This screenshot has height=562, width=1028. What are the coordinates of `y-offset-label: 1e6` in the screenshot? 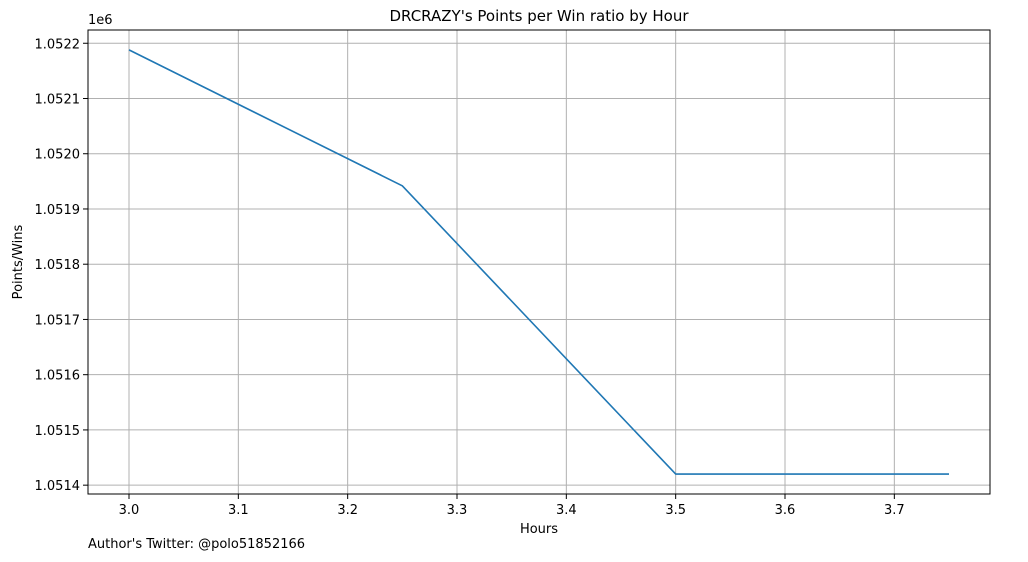 It's located at (100, 20).